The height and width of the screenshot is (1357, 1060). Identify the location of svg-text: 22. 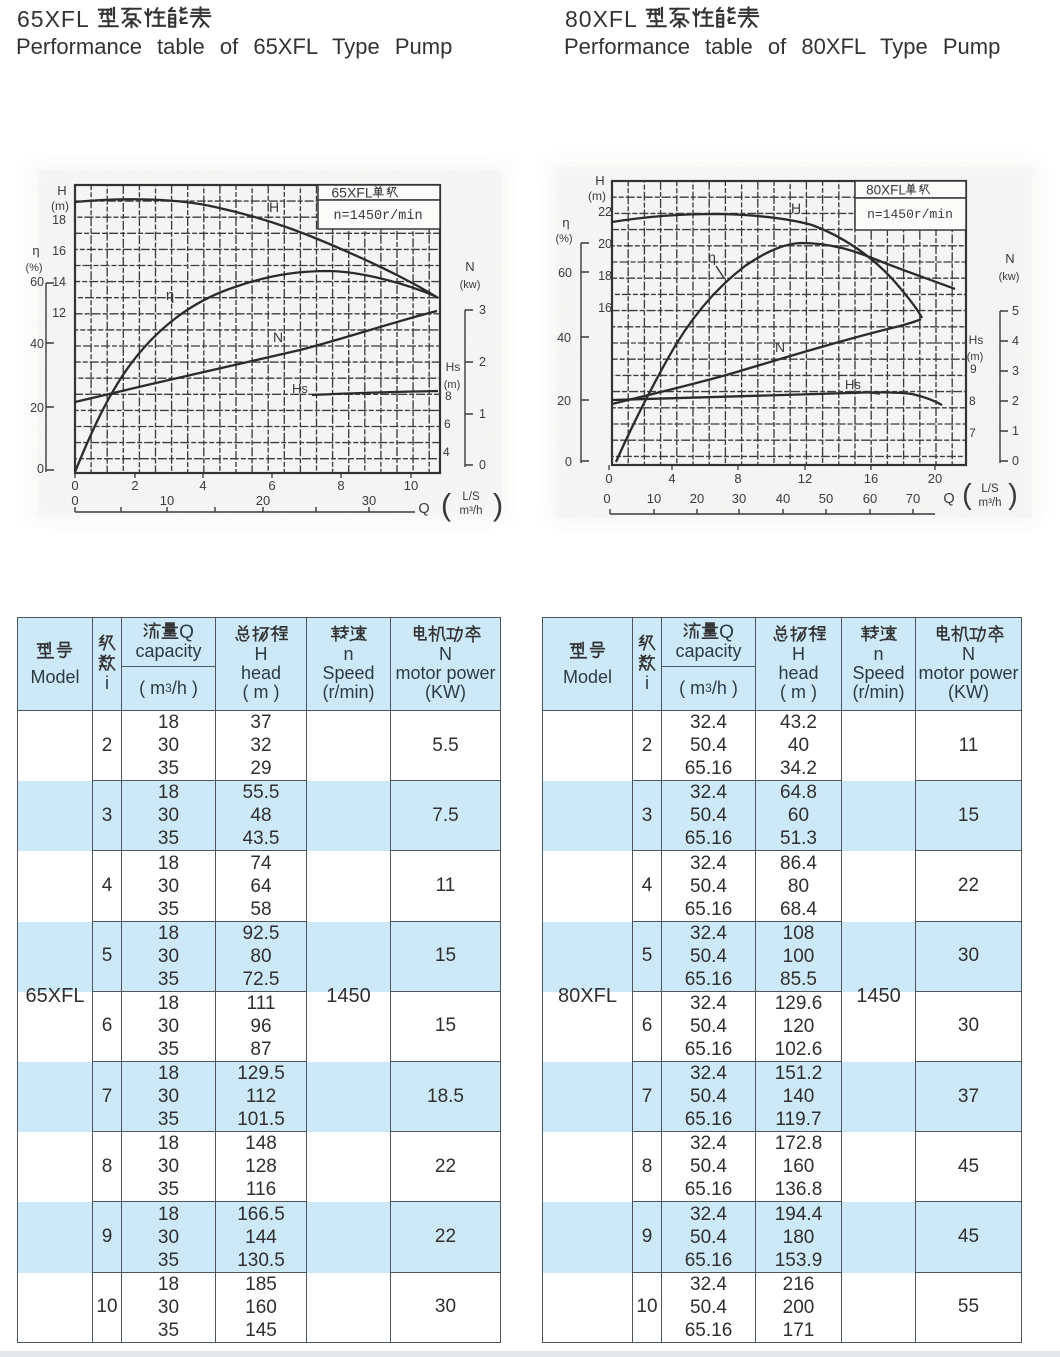
(605, 212).